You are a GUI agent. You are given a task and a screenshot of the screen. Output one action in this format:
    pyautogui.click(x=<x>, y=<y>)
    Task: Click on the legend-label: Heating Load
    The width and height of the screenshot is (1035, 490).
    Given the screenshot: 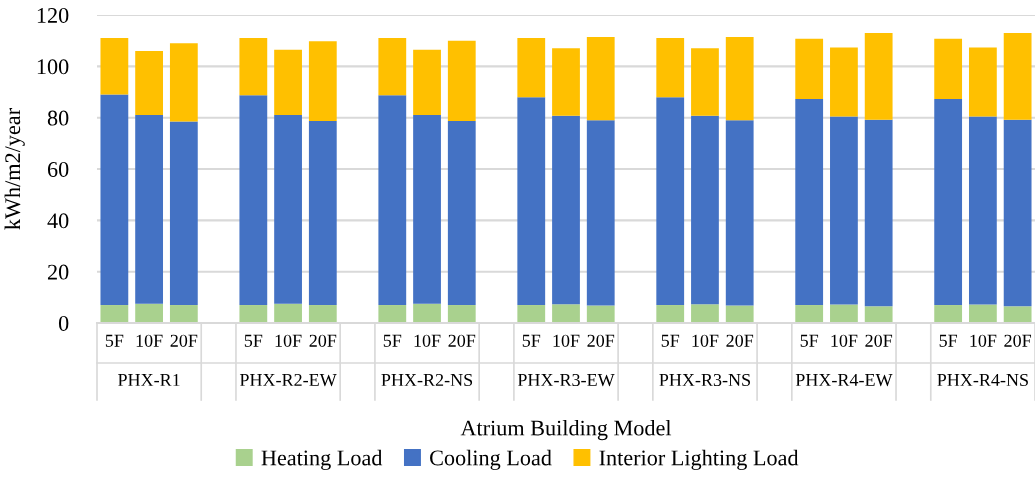 What is the action you would take?
    pyautogui.click(x=322, y=459)
    